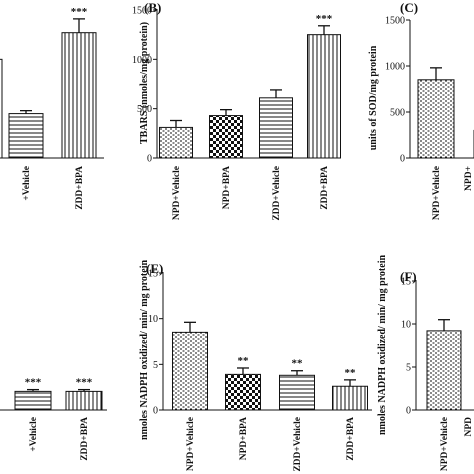 The image size is (474, 474). What do you see at coordinates (457, 444) in the screenshot?
I see `panel-f-cats: NPD+Vehicle NPD` at bounding box center [457, 444].